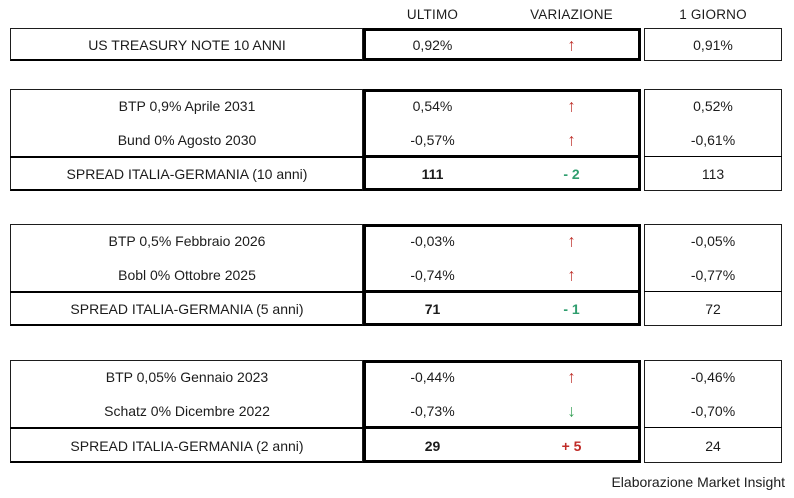 The height and width of the screenshot is (498, 794). I want to click on spread-change-value: - 2, so click(571, 174).